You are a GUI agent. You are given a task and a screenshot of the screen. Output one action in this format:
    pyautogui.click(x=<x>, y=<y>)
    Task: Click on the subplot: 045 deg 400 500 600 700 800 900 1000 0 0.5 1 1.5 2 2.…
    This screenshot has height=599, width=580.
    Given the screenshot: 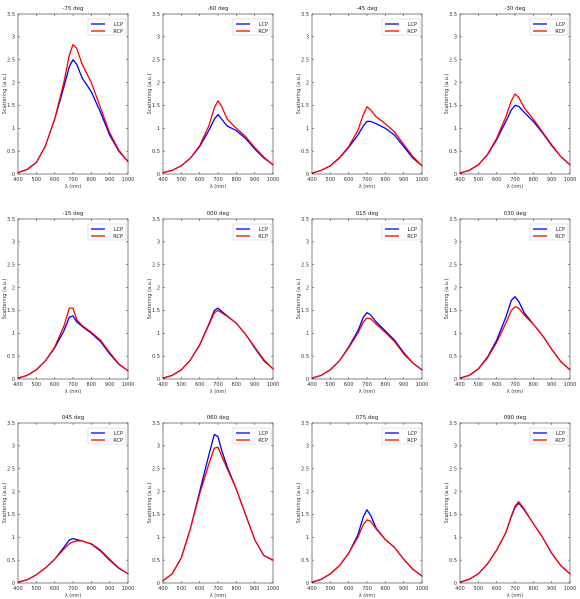 What is the action you would take?
    pyautogui.click(x=68, y=507)
    